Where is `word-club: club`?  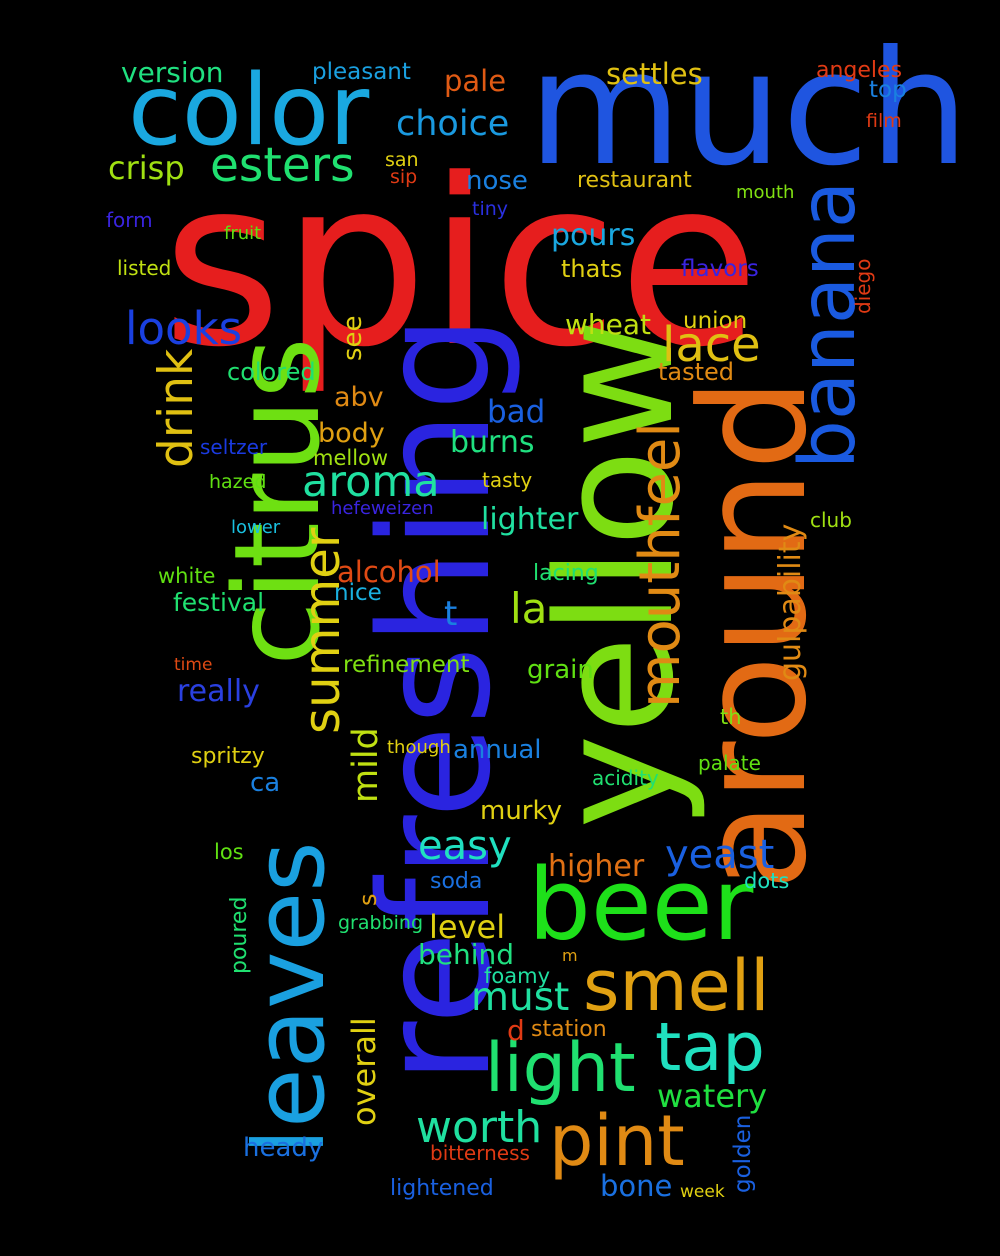 word-club: club is located at coordinates (831, 520).